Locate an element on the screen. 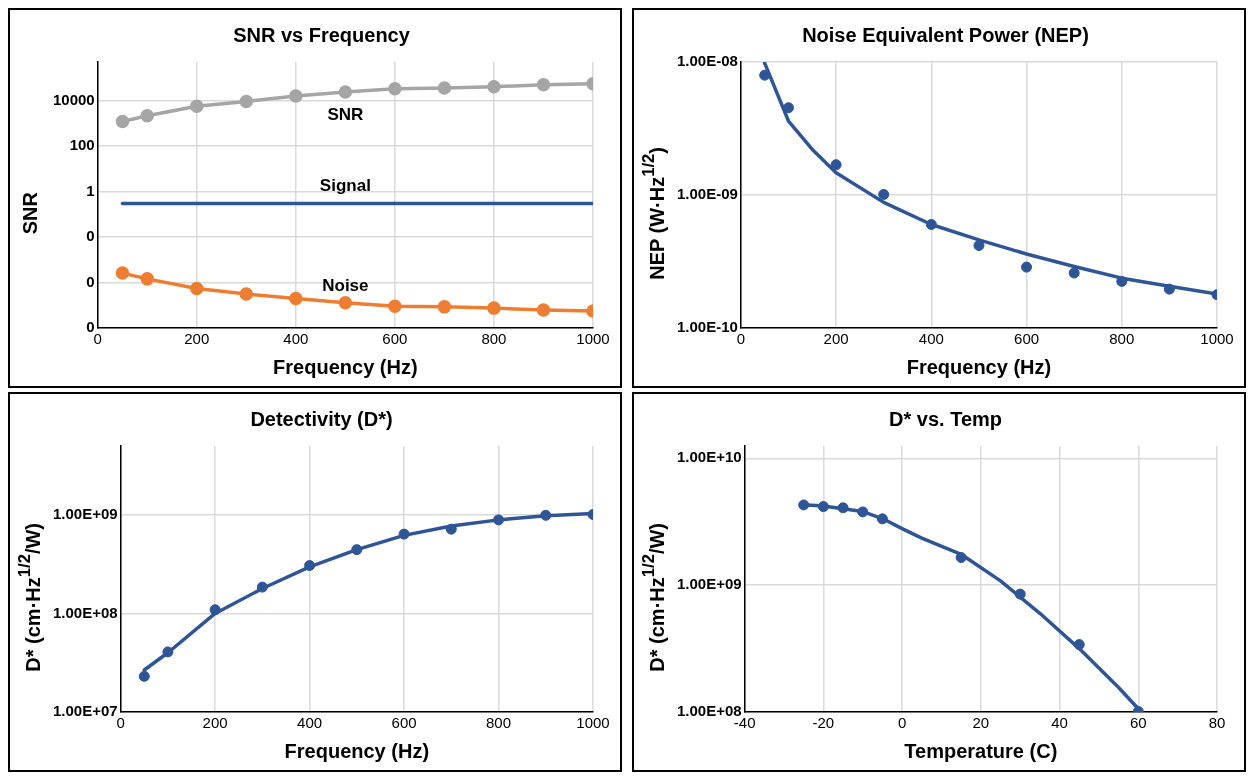 The image size is (1259, 779). y-tick-label: 100 is located at coordinates (82, 145).